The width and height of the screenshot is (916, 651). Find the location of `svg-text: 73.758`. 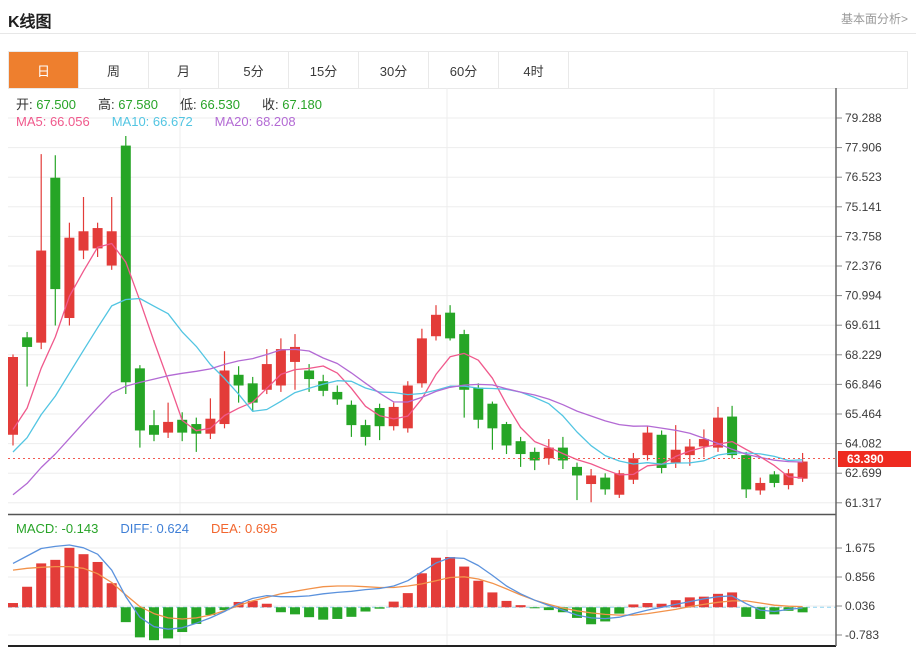

svg-text: 73.758 is located at coordinates (863, 236).